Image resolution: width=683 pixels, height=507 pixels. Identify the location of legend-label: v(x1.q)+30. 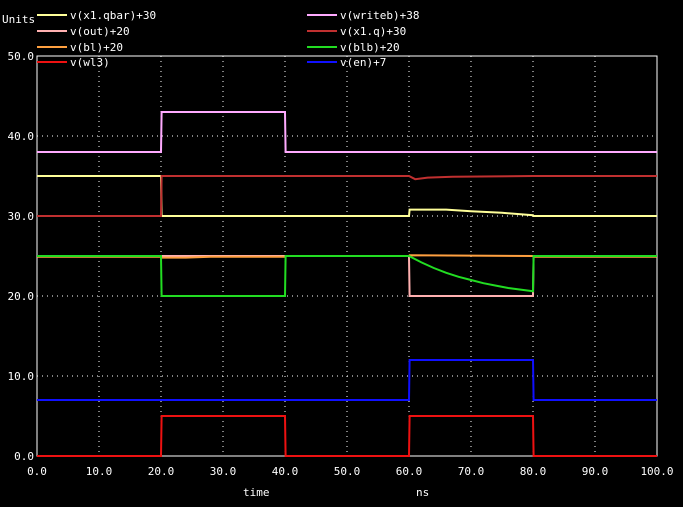
(373, 31).